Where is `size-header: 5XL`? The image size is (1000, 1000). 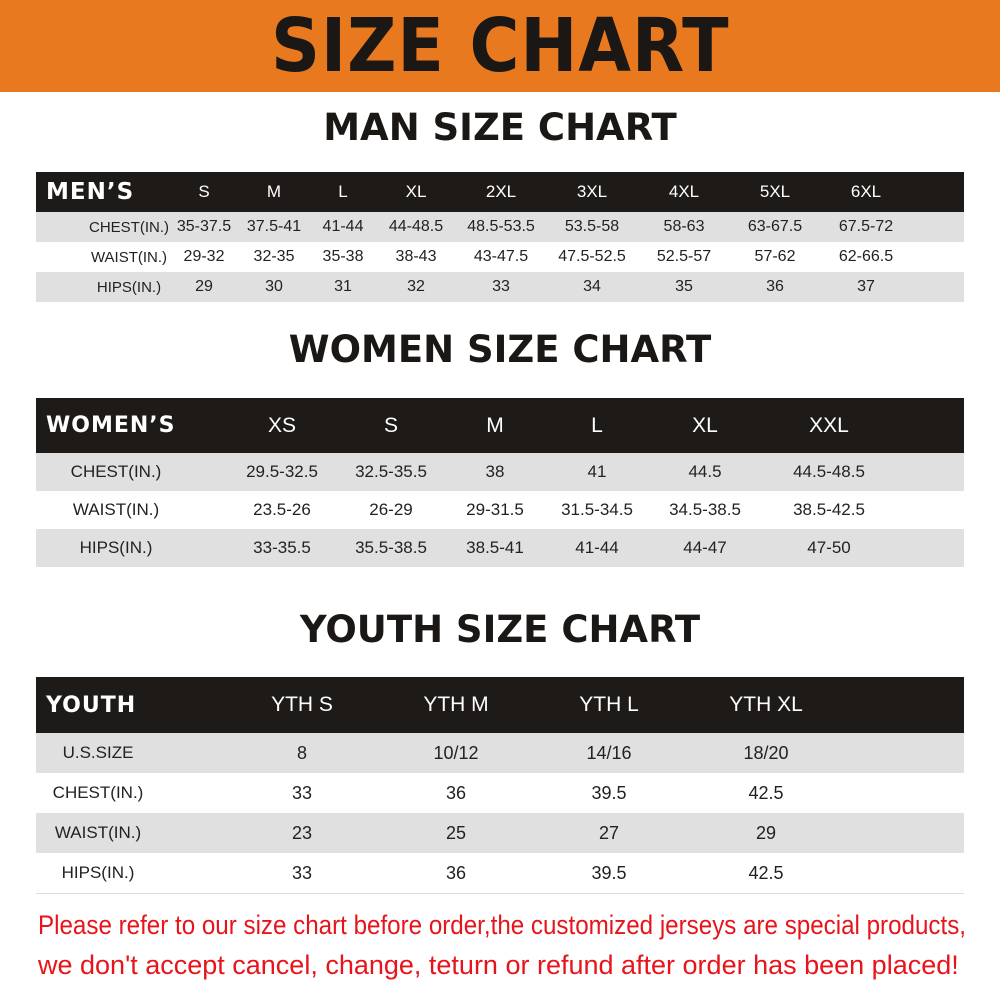 size-header: 5XL is located at coordinates (775, 191).